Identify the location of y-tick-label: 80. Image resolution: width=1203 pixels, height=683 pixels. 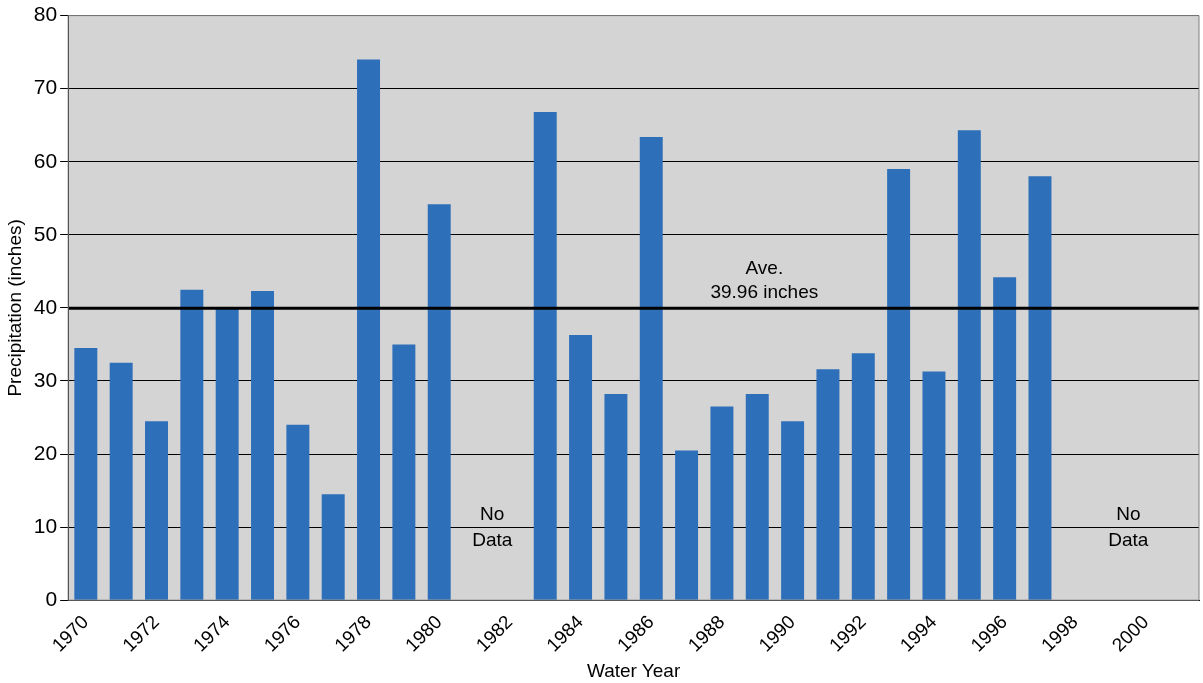
(45, 14).